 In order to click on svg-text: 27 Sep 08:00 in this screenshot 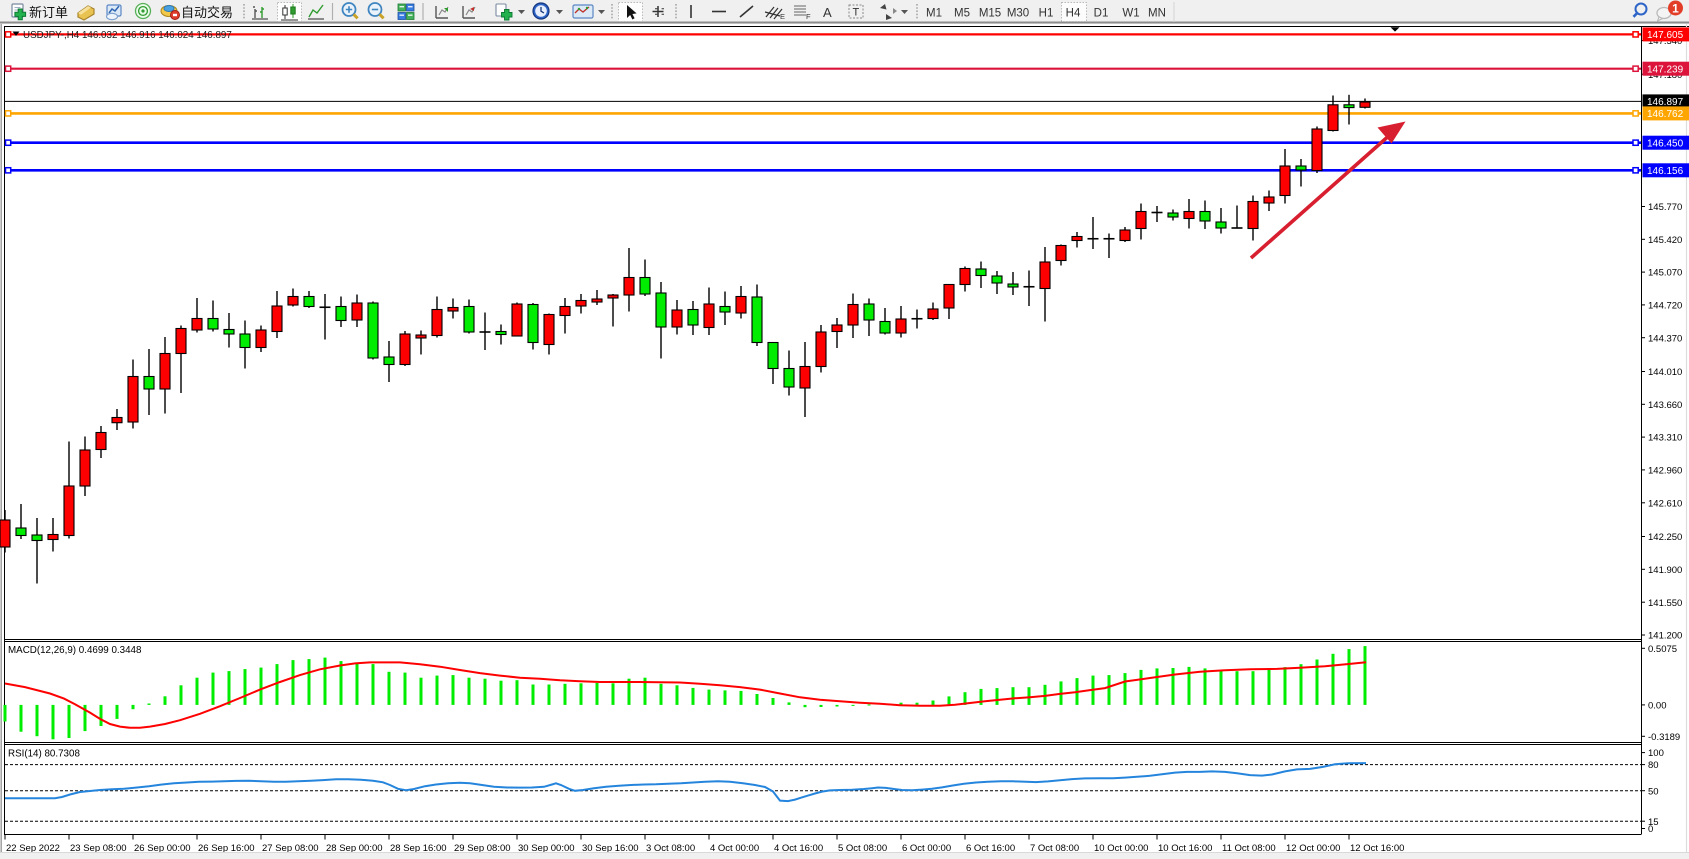, I will do `click(290, 848)`.